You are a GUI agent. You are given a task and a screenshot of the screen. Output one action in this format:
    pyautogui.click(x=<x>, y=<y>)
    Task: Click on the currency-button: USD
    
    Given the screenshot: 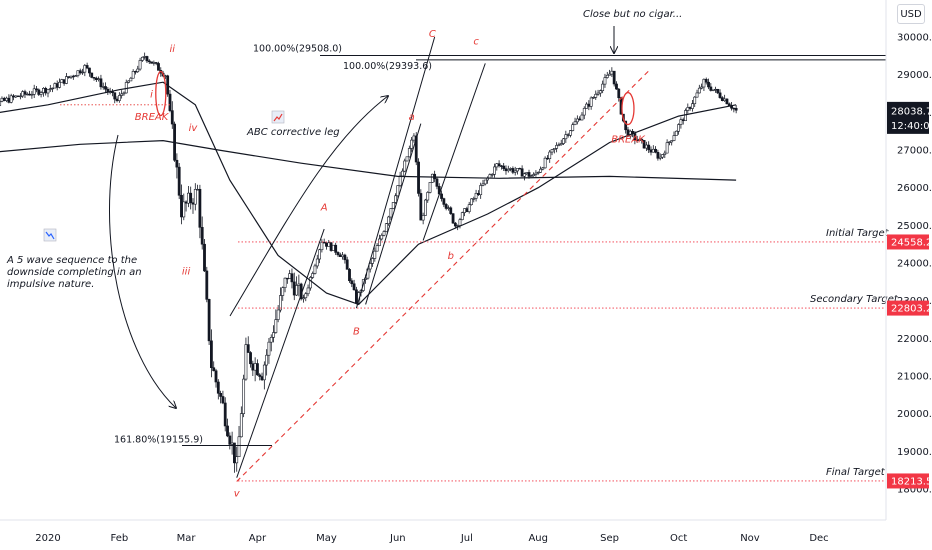 What is the action you would take?
    pyautogui.click(x=911, y=14)
    